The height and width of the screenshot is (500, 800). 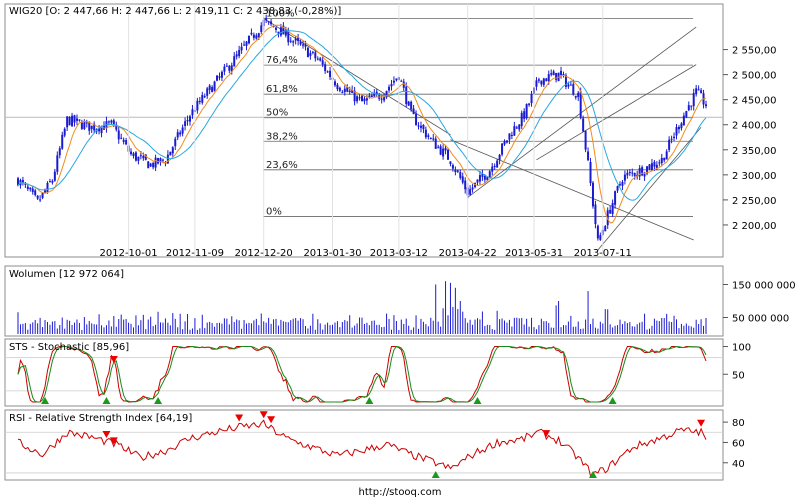 I want to click on y-tick-label: 100, so click(x=741, y=348).